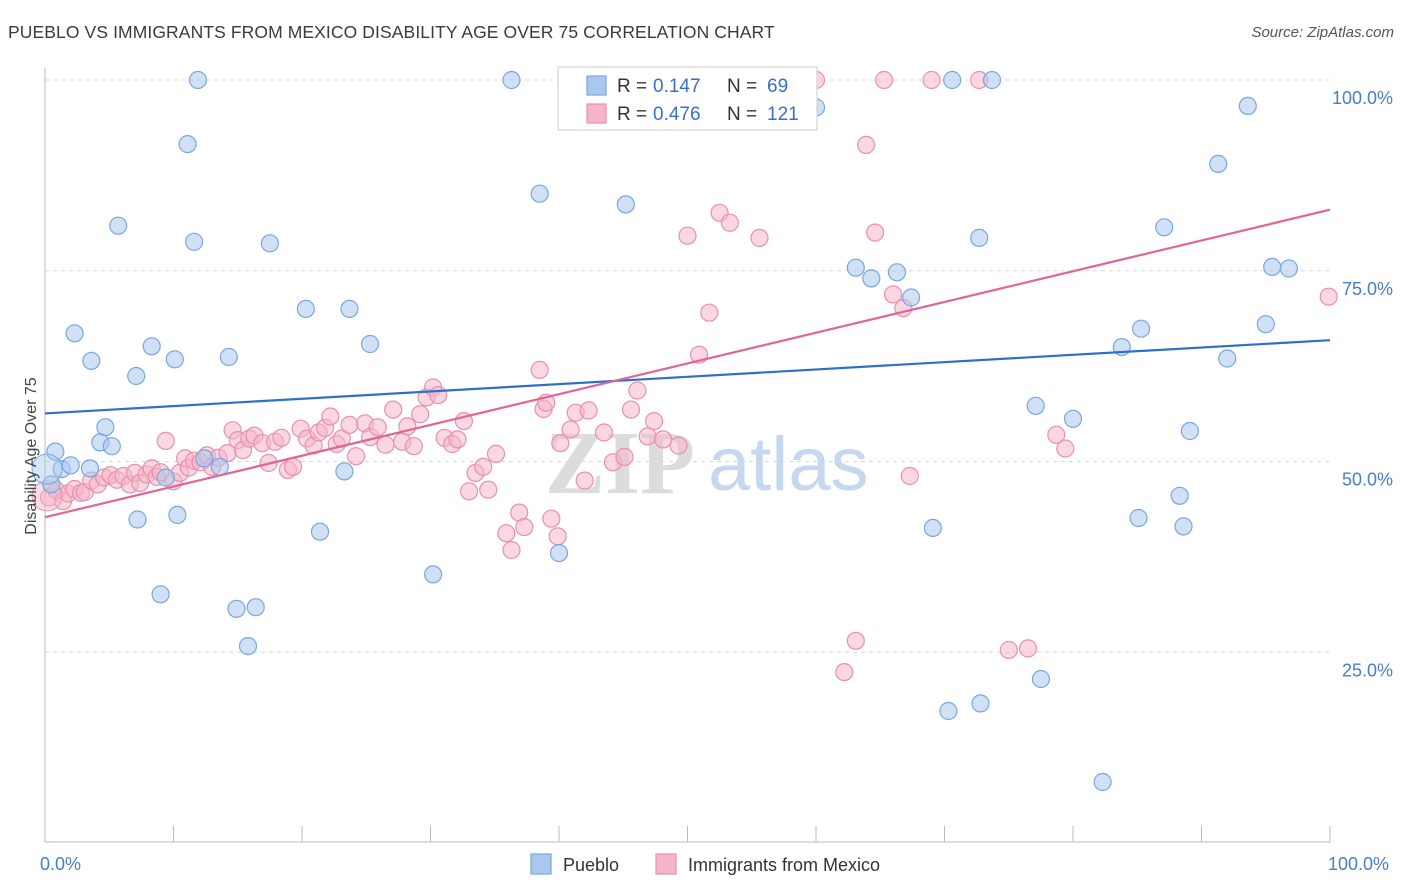  I want to click on legend-n-value-1: 69, so click(777, 86).